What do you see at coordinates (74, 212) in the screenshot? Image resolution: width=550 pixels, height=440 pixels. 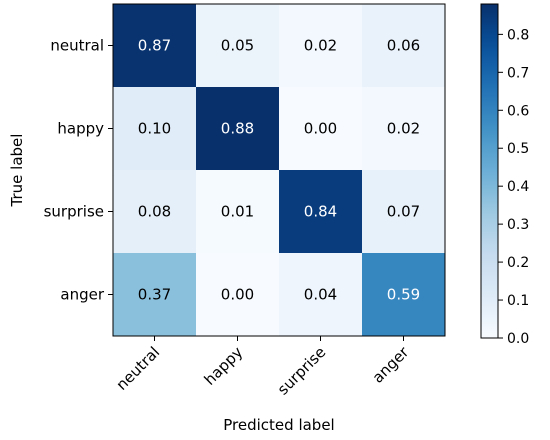 I see `y-tick-label: surprise` at bounding box center [74, 212].